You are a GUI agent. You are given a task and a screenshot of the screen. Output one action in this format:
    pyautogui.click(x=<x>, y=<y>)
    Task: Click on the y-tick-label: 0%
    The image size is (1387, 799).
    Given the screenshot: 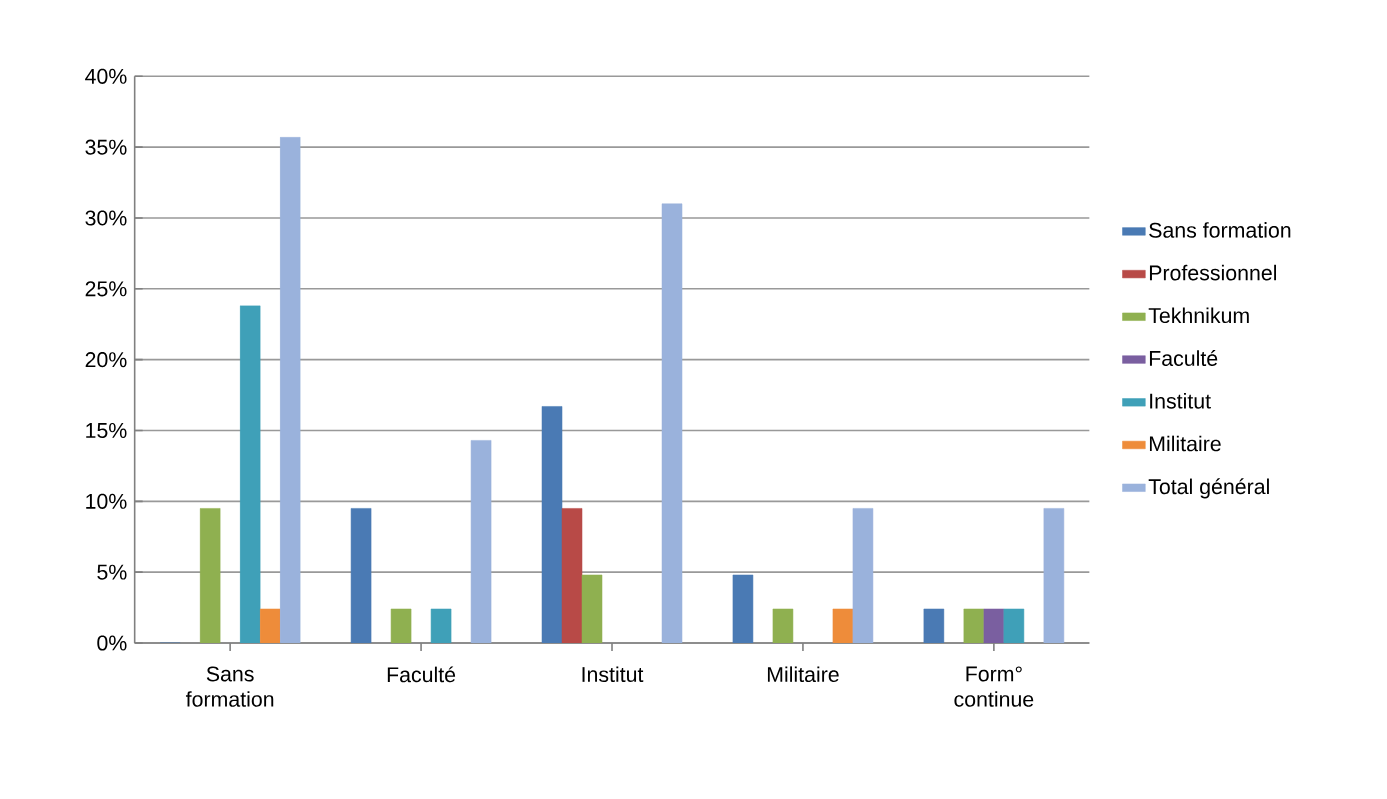 What is the action you would take?
    pyautogui.click(x=112, y=643)
    